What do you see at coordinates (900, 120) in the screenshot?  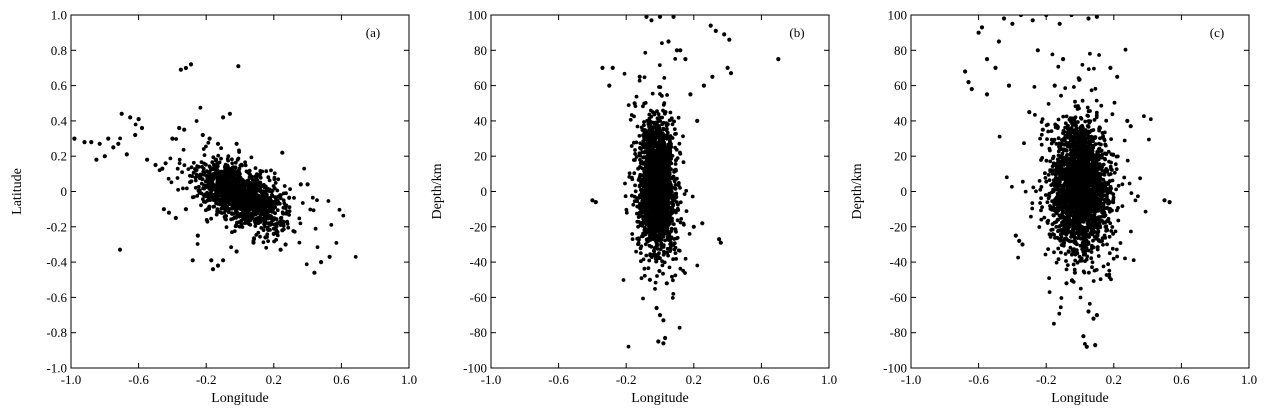 I see `y-tick-label: 40` at bounding box center [900, 120].